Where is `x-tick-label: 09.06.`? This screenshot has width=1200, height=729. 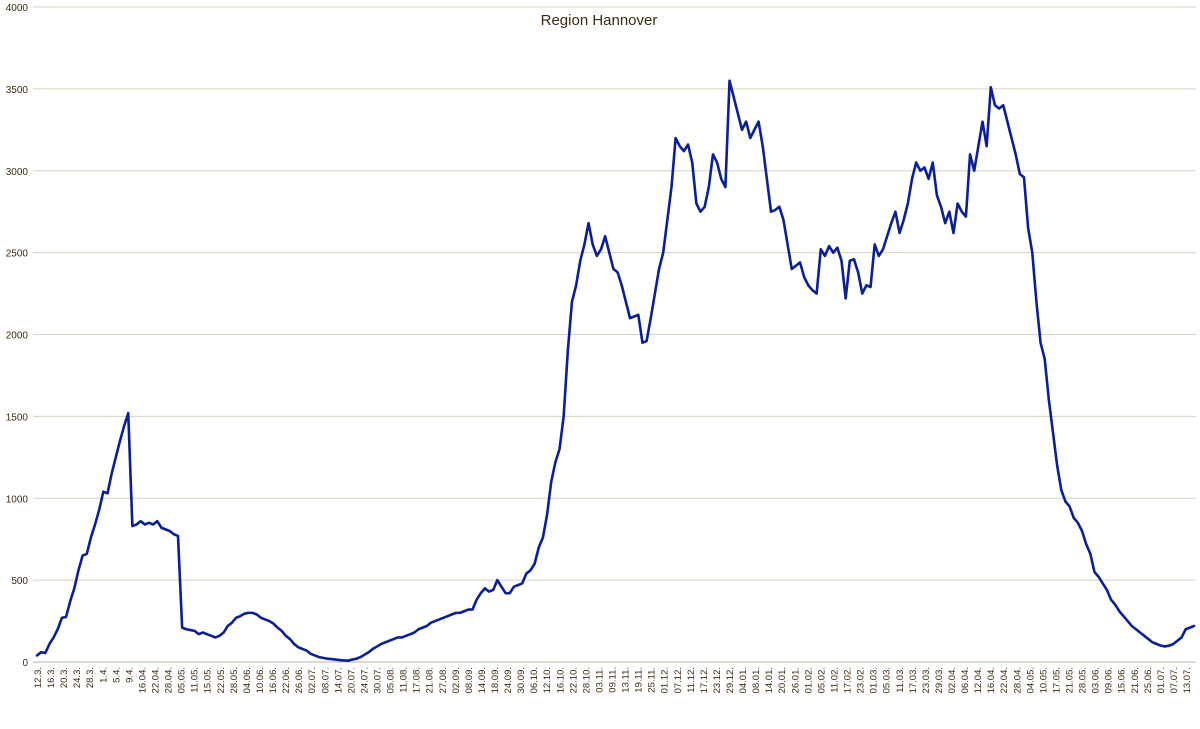
x-tick-label: 09.06. is located at coordinates (1109, 680).